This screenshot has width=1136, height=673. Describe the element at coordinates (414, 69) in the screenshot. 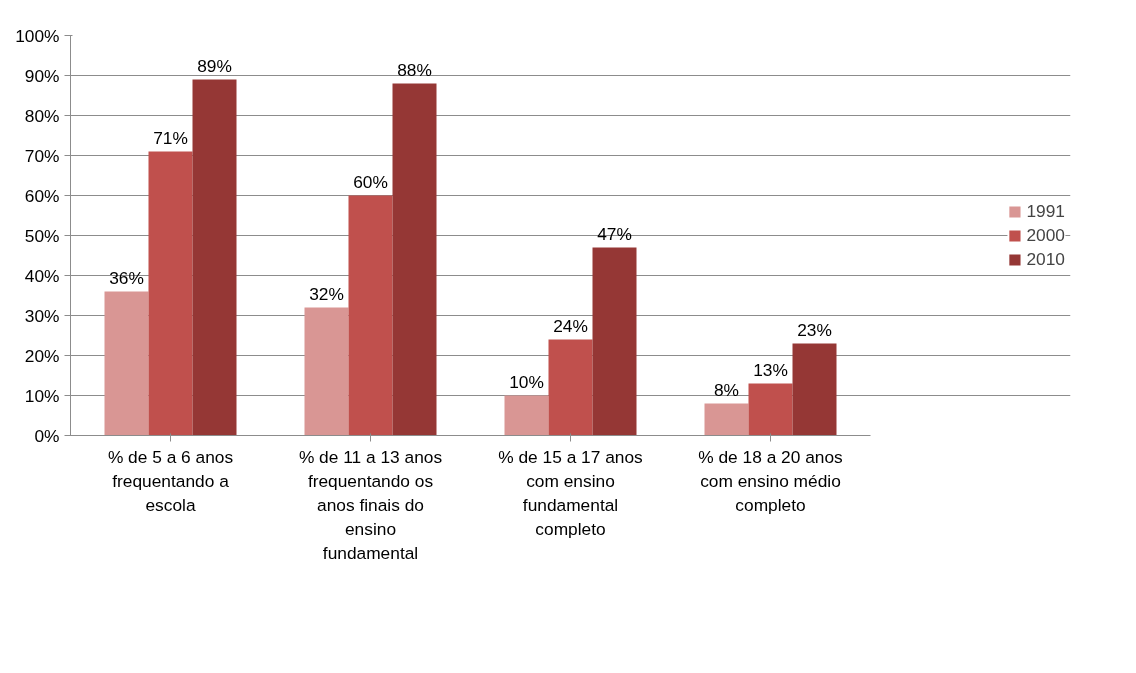

I see `text: 88%` at that location.